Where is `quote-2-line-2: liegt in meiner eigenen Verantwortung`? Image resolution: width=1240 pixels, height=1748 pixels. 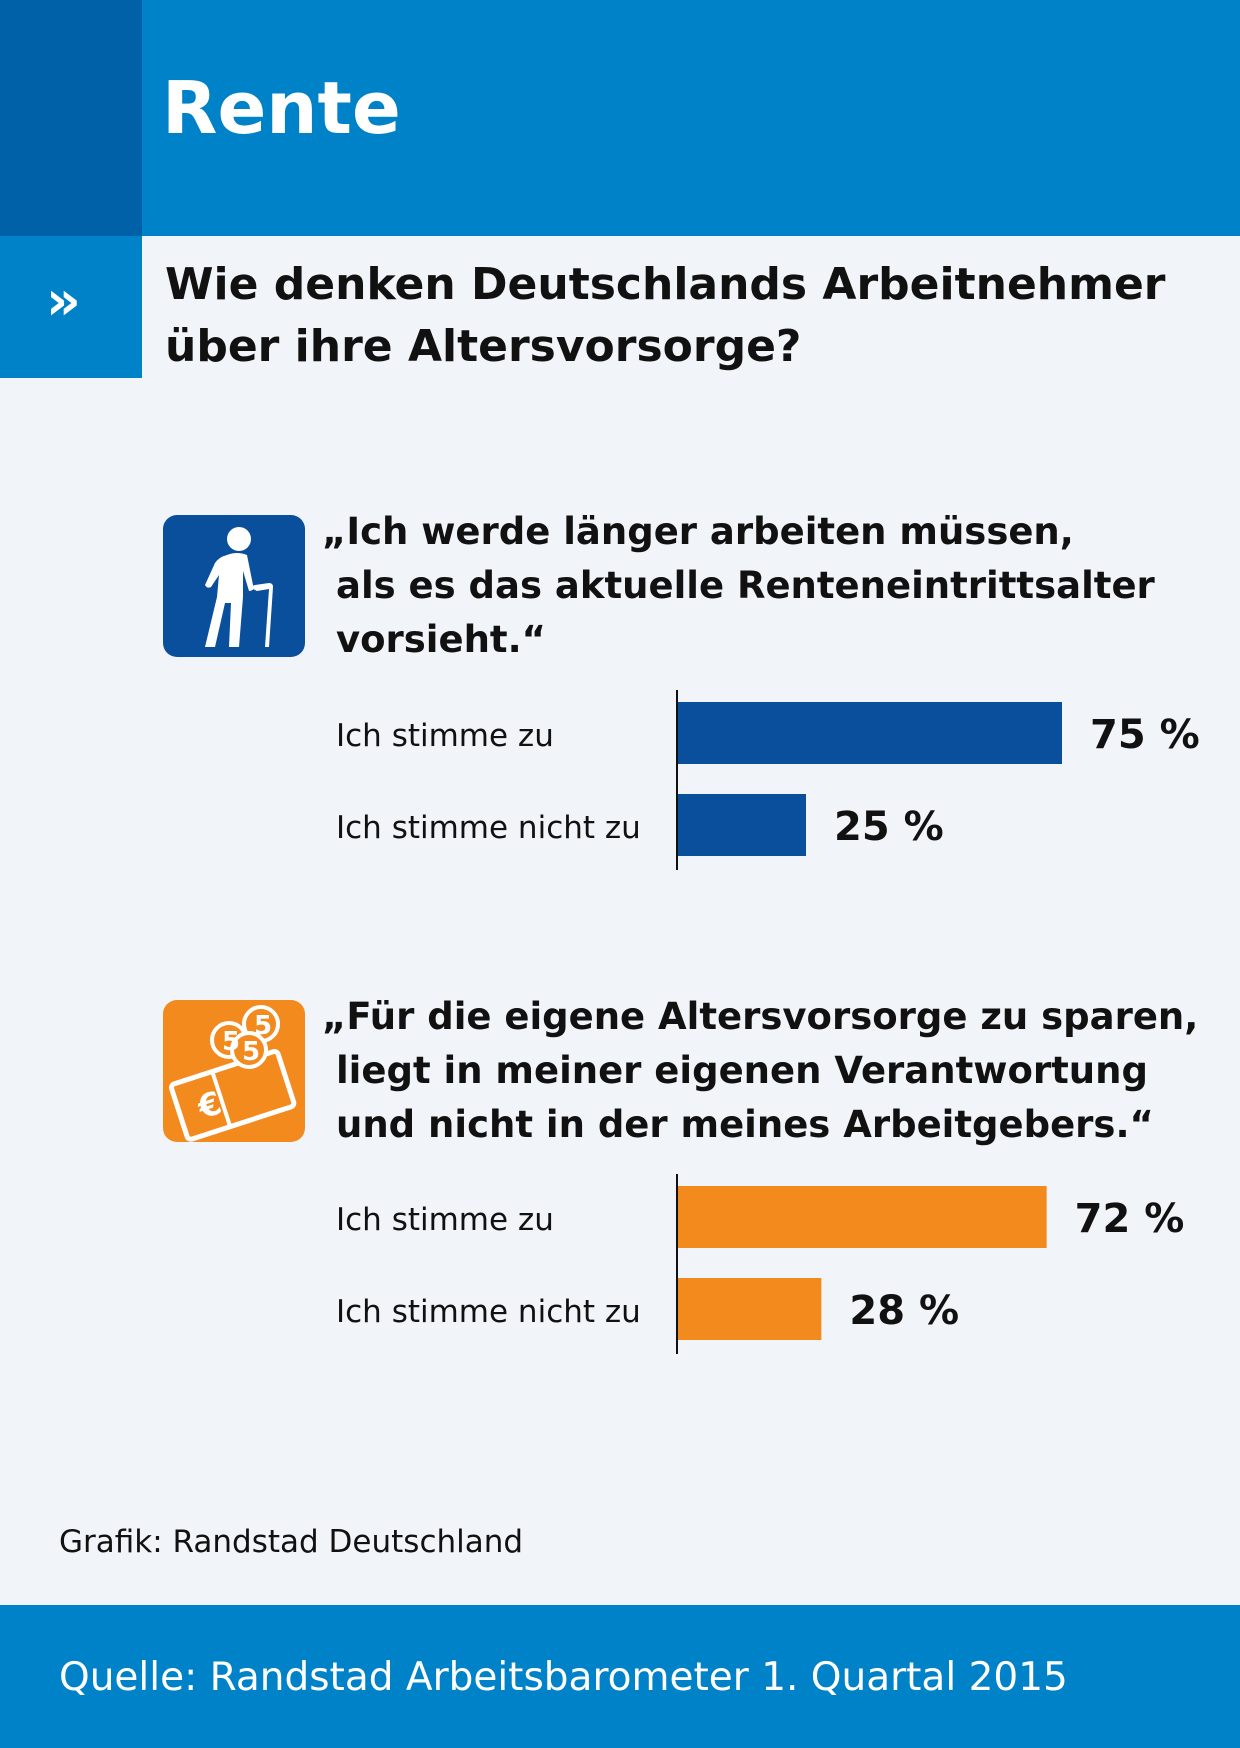
quote-2-line-2: liegt in meiner eigenen Verantwortung is located at coordinates (742, 1070).